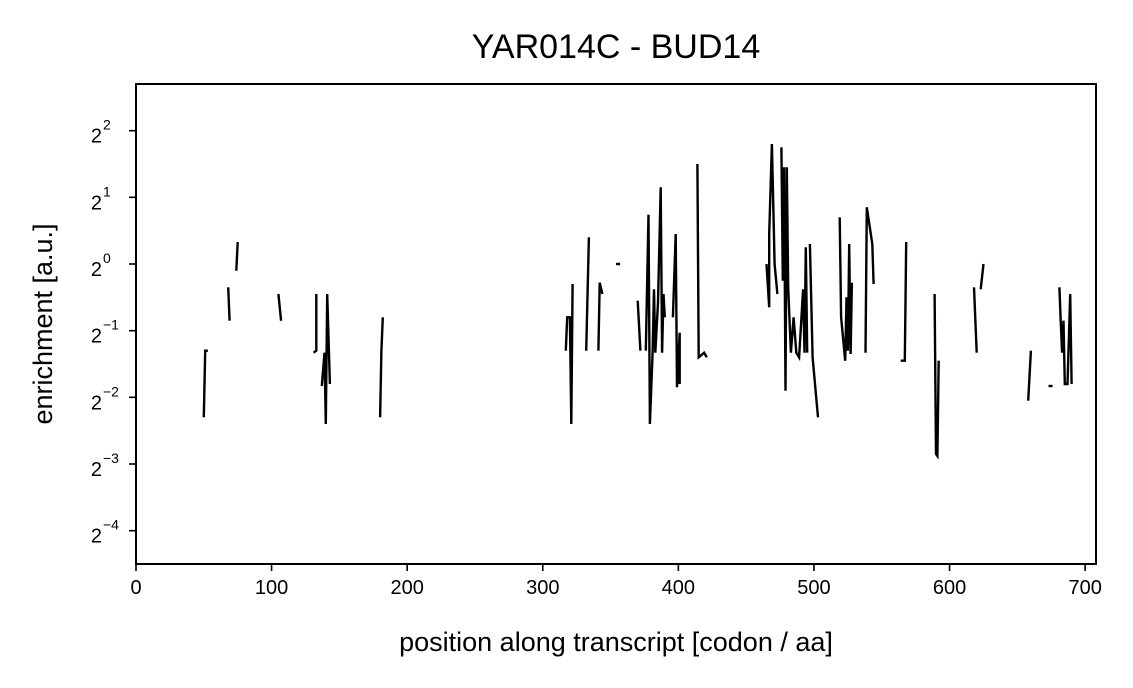 This screenshot has height=688, width=1133. Describe the element at coordinates (111, 391) in the screenshot. I see `y-tick-exponent: −2` at that location.